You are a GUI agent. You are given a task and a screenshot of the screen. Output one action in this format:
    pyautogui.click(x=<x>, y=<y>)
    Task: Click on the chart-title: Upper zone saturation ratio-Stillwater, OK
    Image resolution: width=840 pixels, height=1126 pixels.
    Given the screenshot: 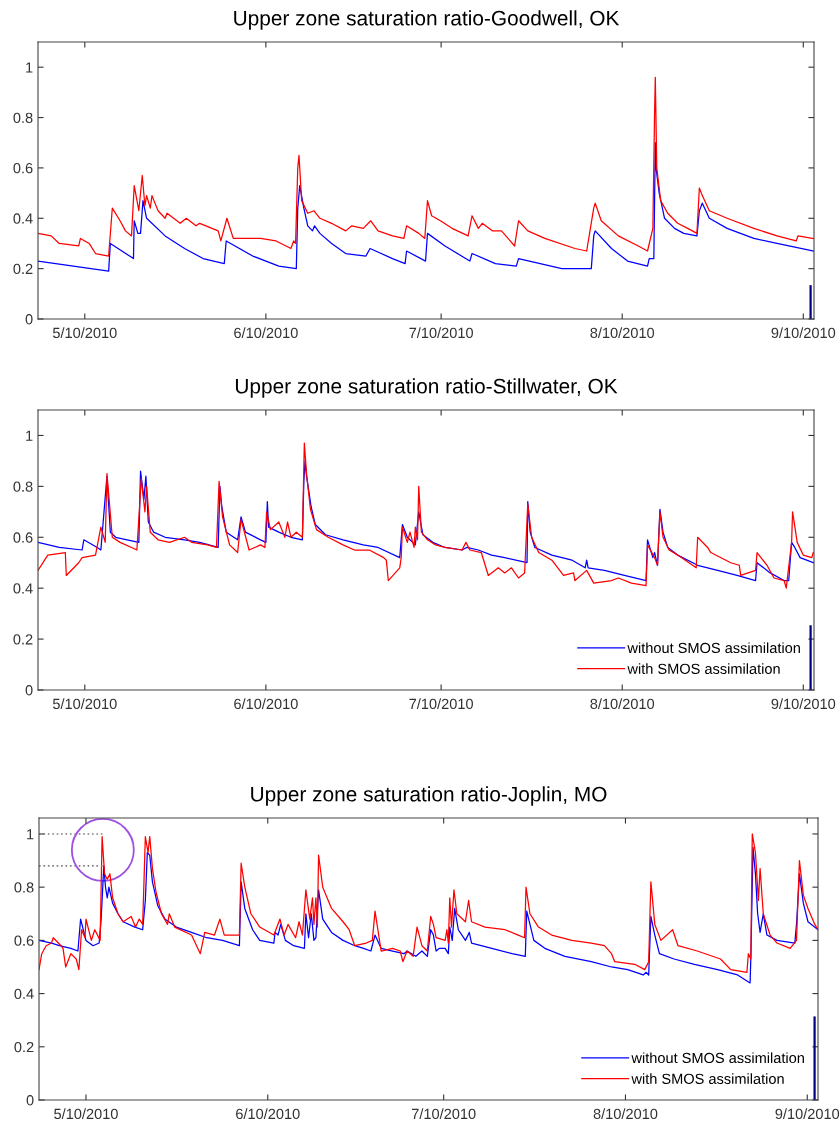 What is the action you would take?
    pyautogui.click(x=426, y=388)
    